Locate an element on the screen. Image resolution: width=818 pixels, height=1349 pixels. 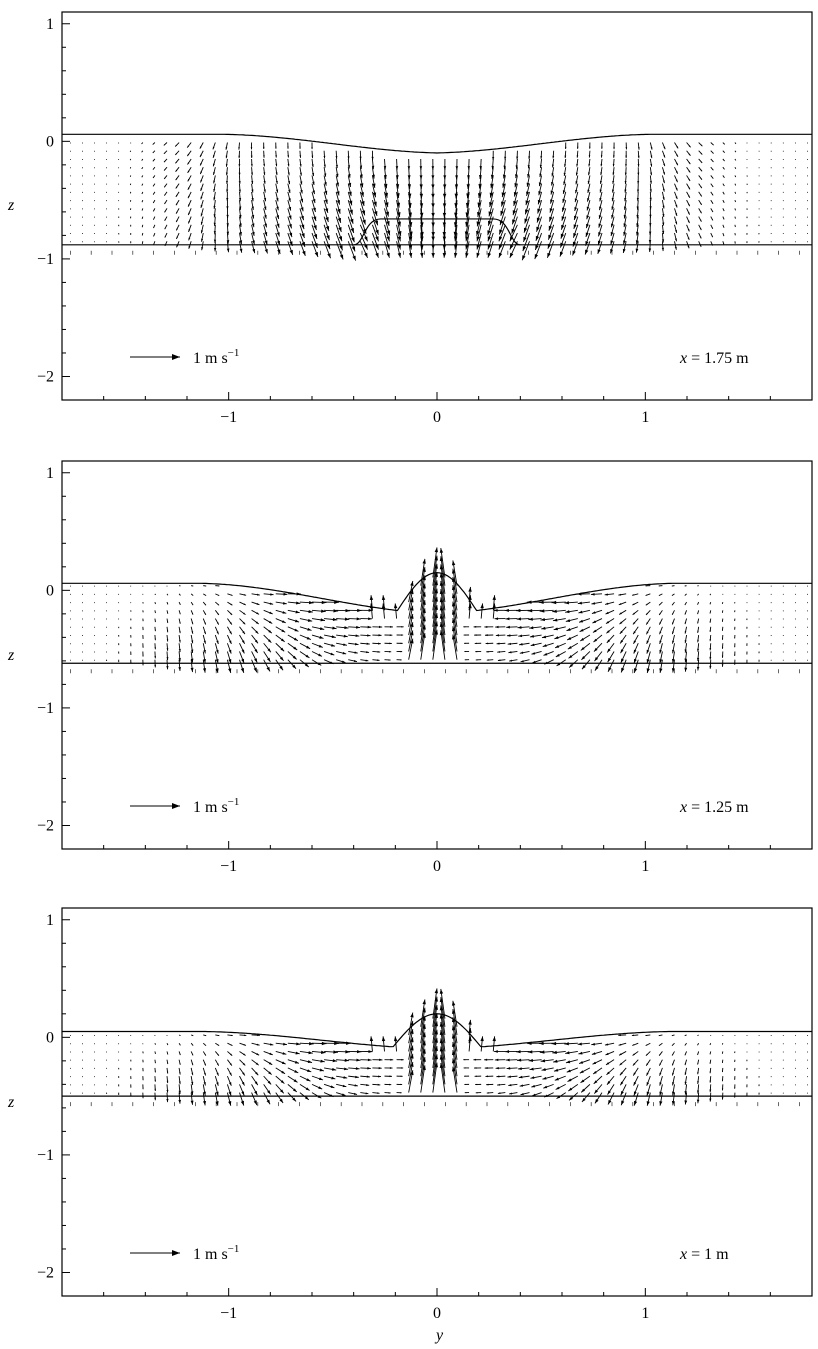
y-tick-label: 1 is located at coordinates (50, 473).